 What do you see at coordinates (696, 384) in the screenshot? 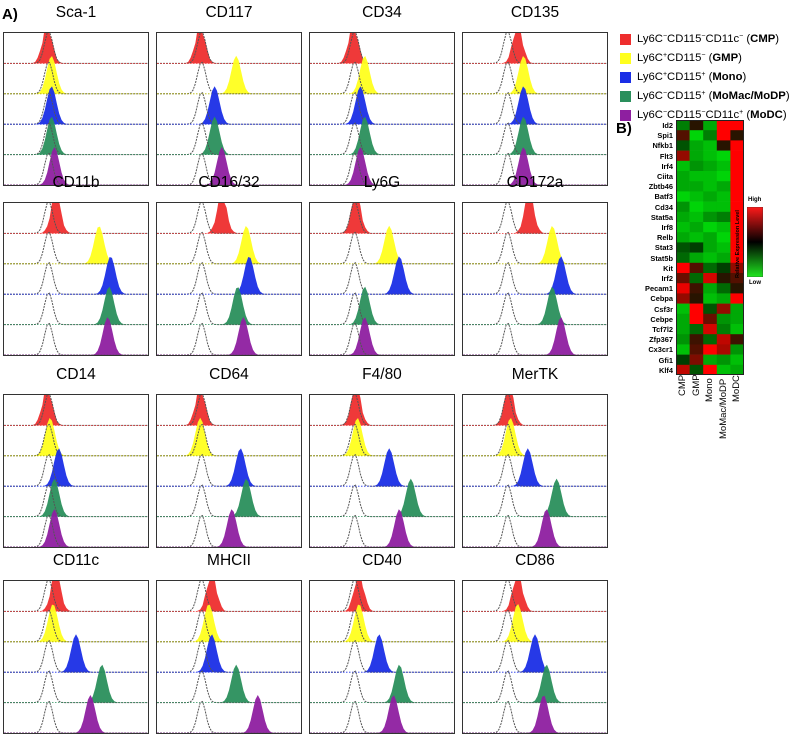
I see `heatmap-column-label: GMP` at bounding box center [696, 384].